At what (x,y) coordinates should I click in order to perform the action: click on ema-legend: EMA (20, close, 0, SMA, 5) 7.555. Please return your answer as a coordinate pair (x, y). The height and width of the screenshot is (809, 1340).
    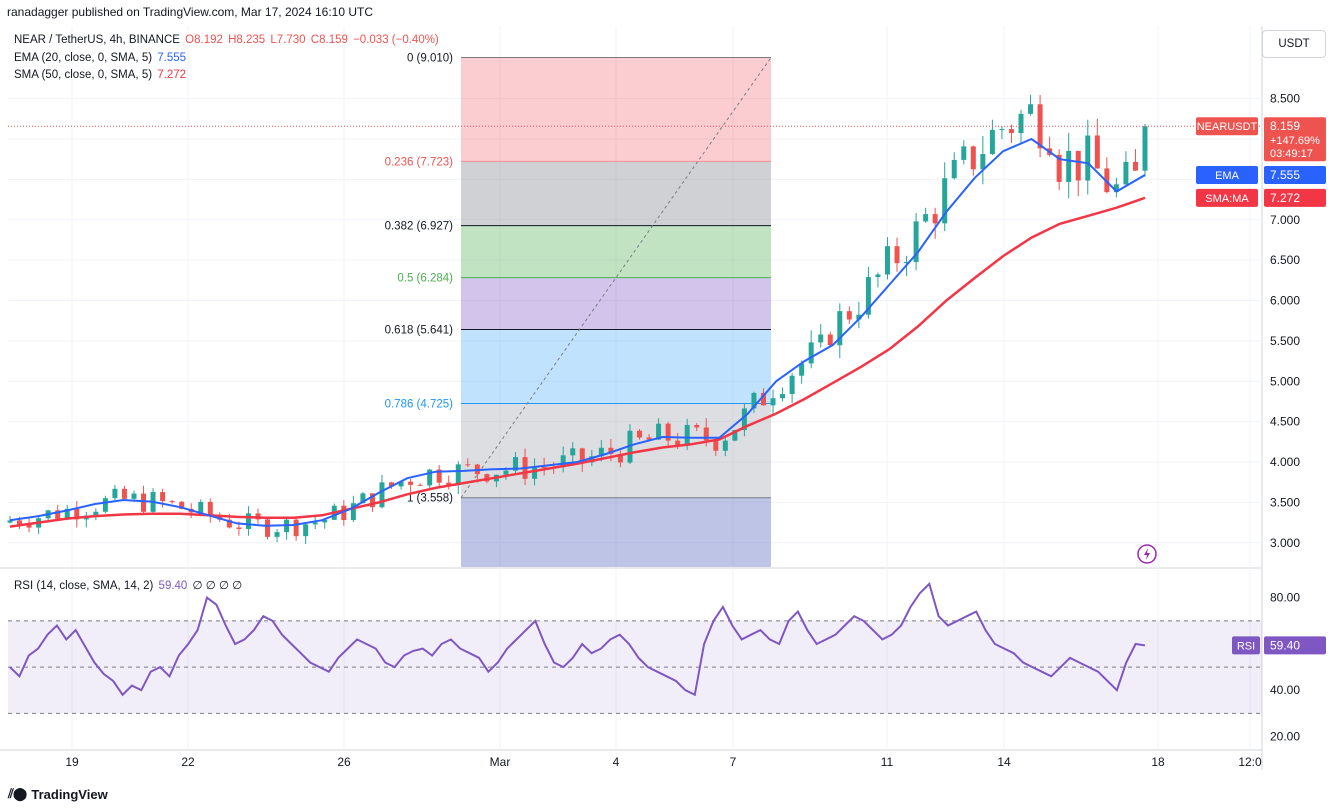
    Looking at the image, I should click on (101, 58).